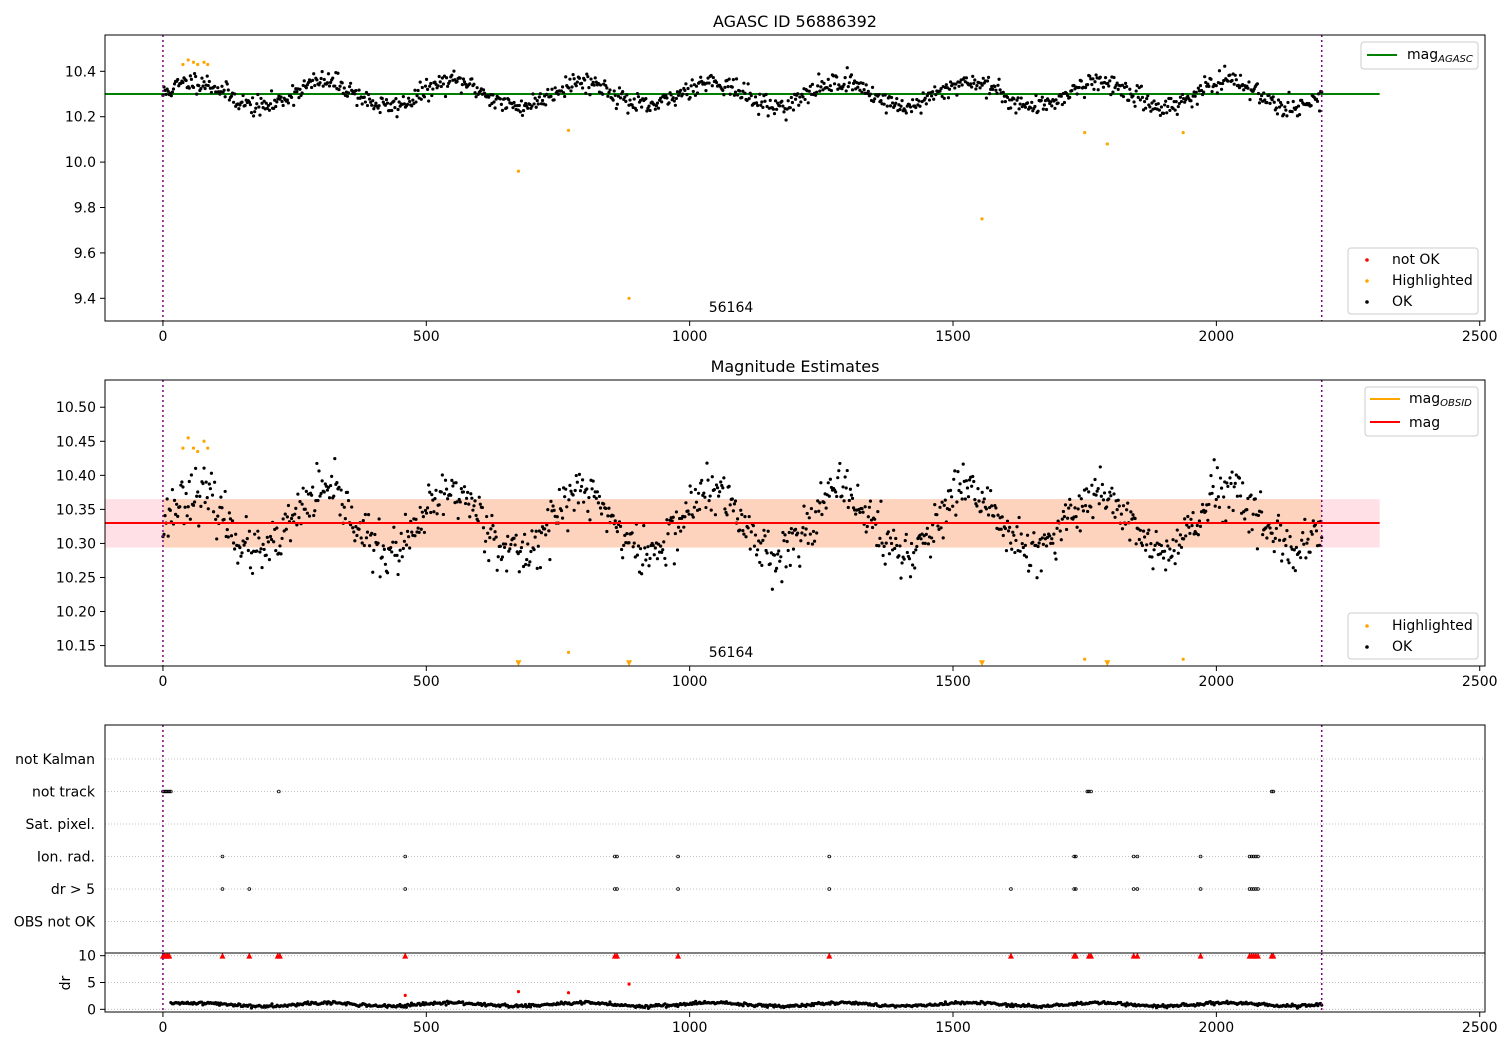 This screenshot has width=1500, height=1050. I want to click on agasc-obsid-annotation: 56164, so click(731, 308).